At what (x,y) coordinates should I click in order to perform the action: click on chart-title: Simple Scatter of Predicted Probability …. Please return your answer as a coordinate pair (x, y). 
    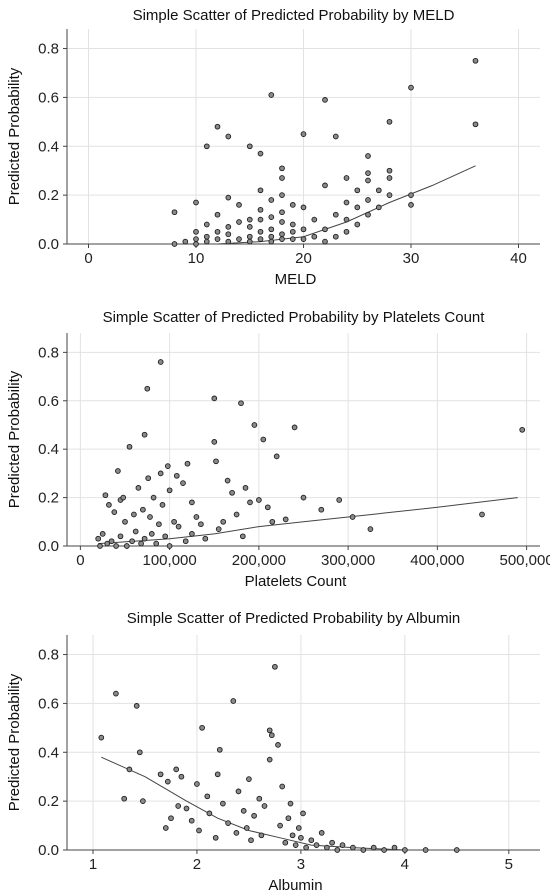
    Looking at the image, I should click on (294, 618).